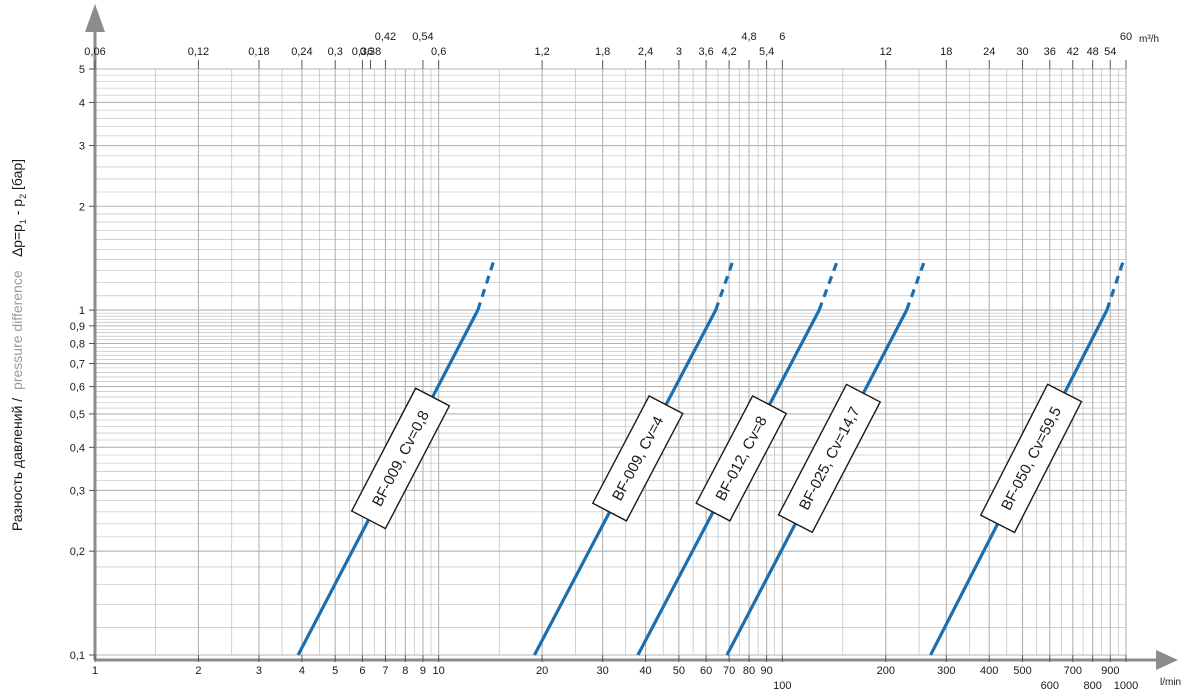  Describe the element at coordinates (1050, 686) in the screenshot. I see `x-tick-label: 600` at that location.